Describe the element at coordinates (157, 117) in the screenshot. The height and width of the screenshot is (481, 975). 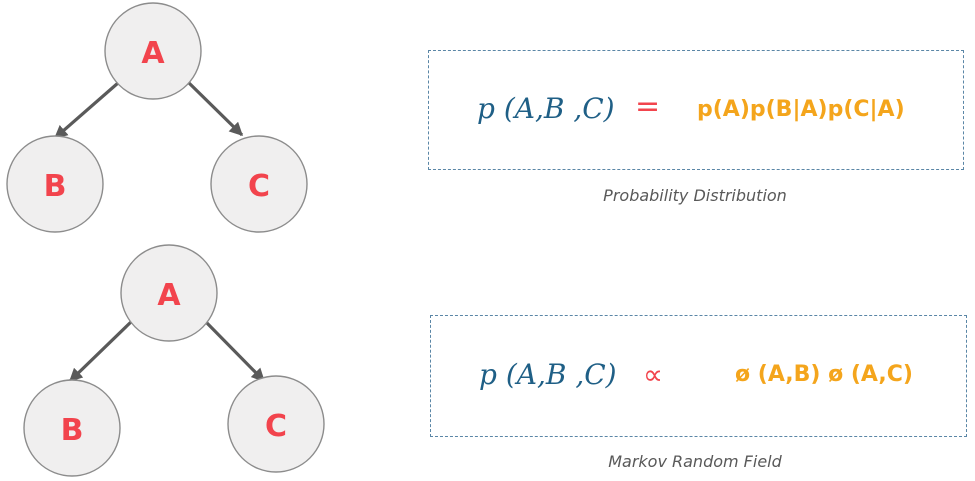
I see `bayesian-network-graph: A B C` at that location.